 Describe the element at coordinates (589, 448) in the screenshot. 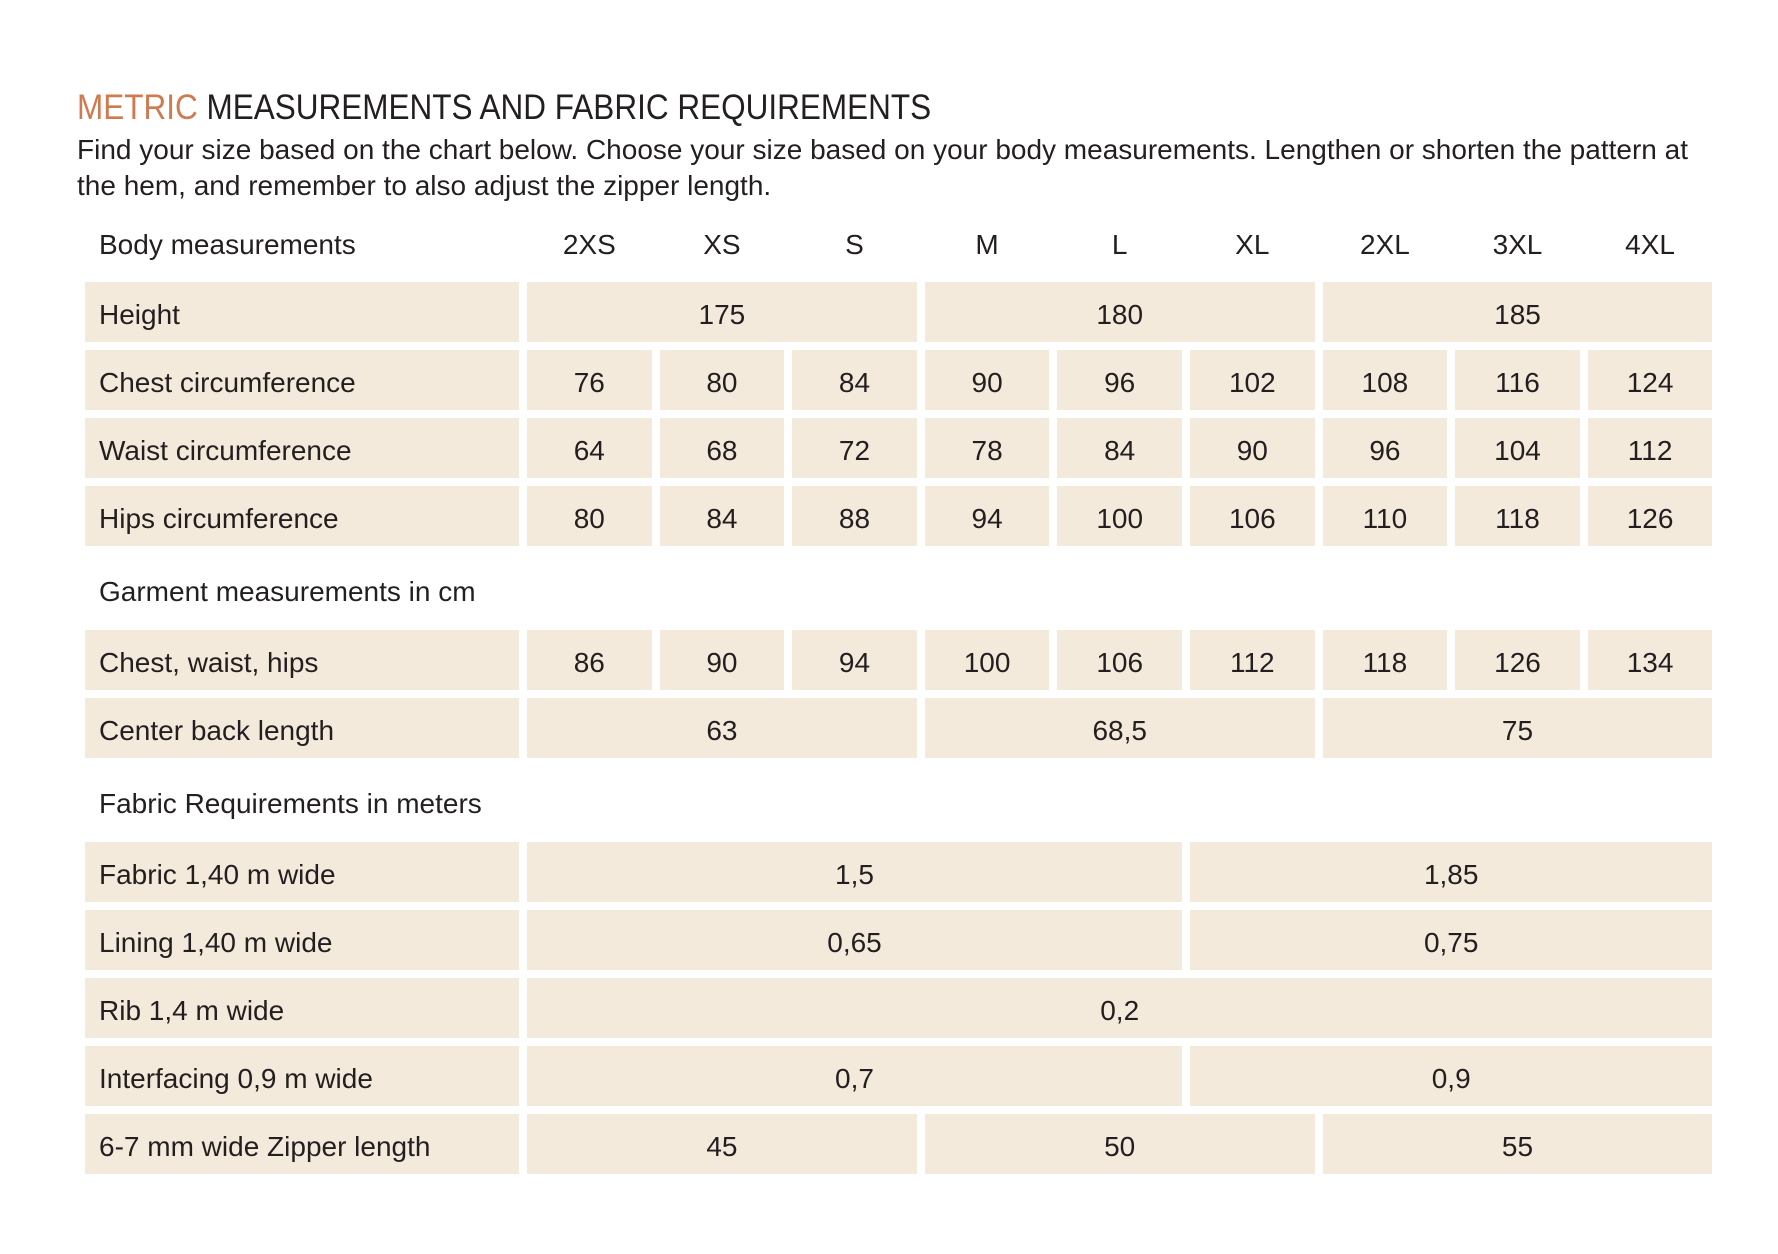

I see `value-cell: 64` at that location.